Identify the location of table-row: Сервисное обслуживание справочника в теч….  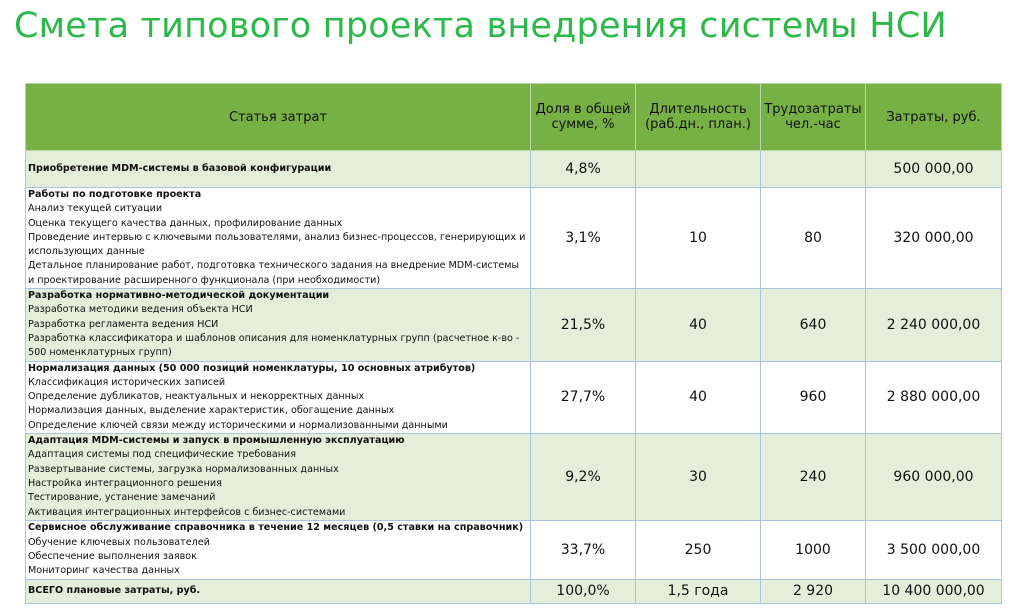
(513, 549).